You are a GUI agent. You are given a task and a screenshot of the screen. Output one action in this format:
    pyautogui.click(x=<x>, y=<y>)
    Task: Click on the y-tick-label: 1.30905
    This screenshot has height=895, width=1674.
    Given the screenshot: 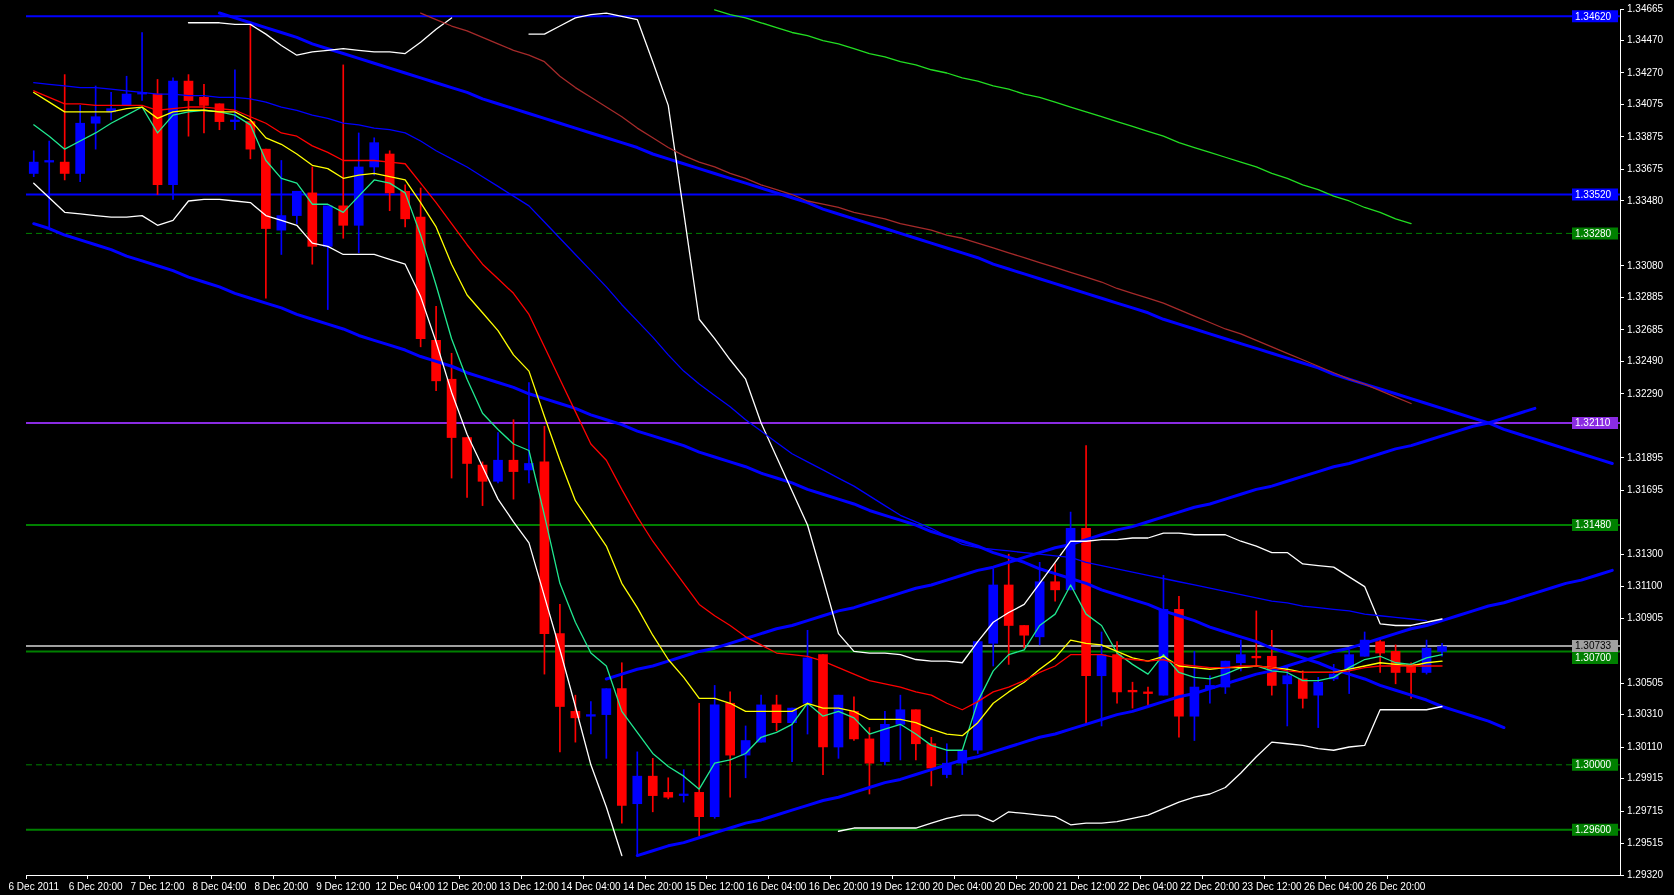 What is the action you would take?
    pyautogui.click(x=1645, y=617)
    